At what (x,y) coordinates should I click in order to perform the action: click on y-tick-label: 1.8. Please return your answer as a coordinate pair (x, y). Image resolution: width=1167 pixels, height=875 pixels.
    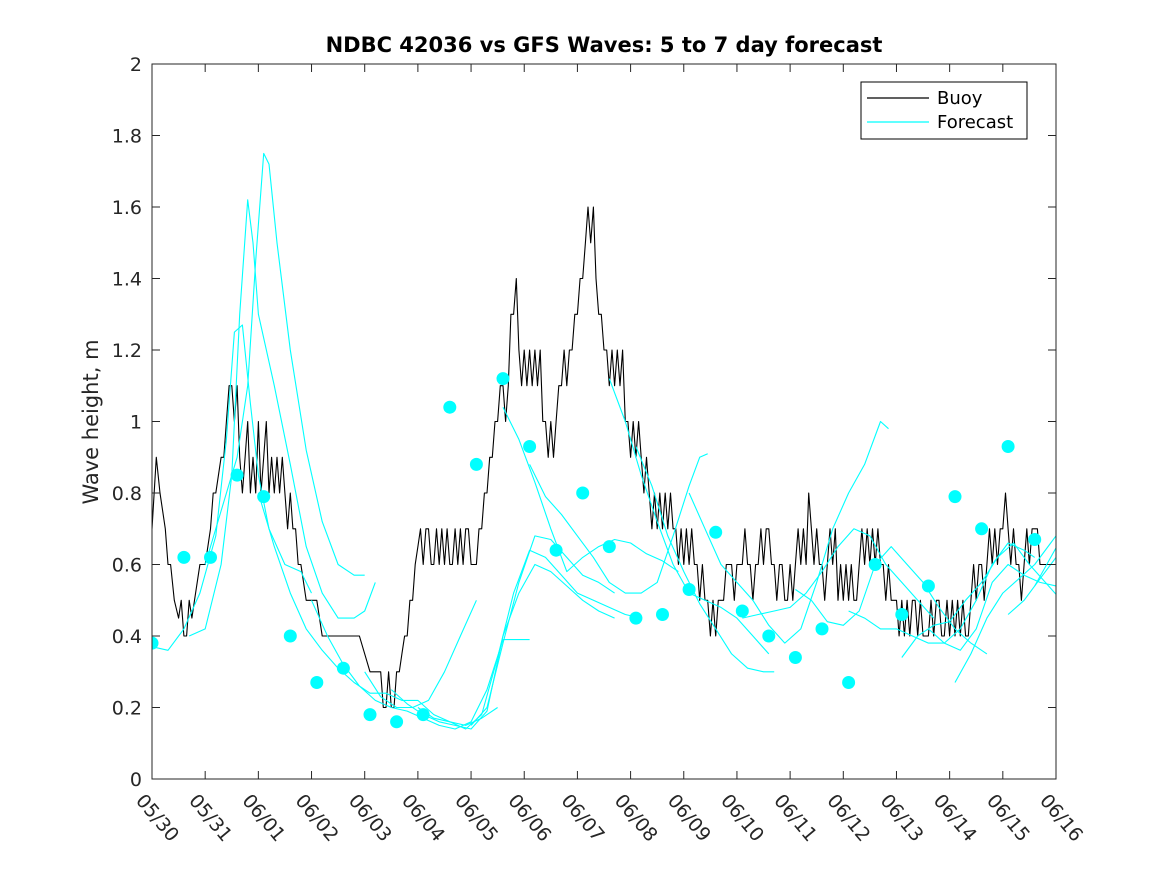
    Looking at the image, I should click on (127, 137).